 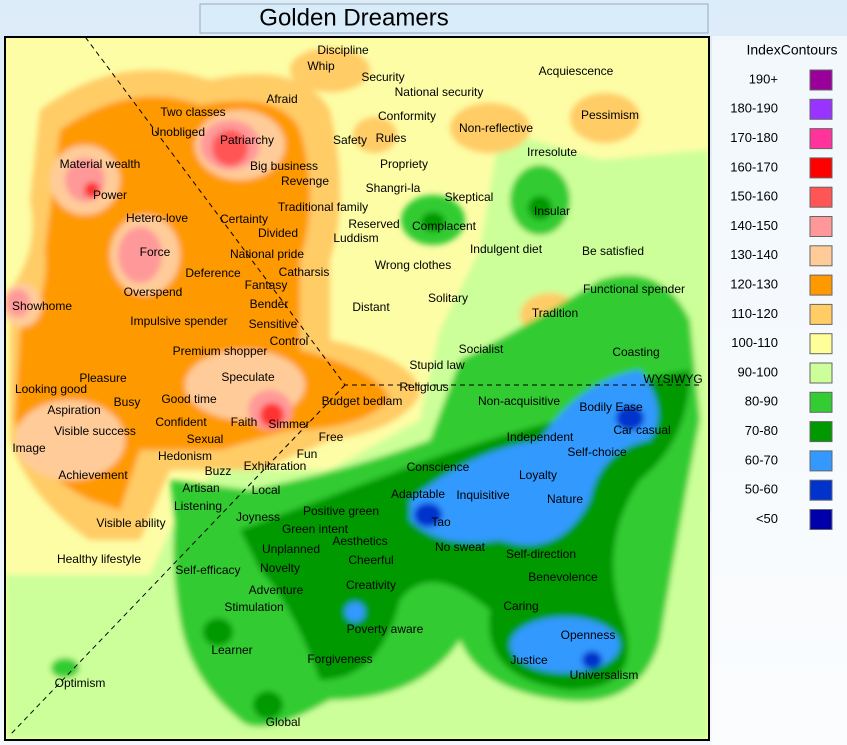 What do you see at coordinates (130, 523) in the screenshot?
I see `word-label: Visible ability` at bounding box center [130, 523].